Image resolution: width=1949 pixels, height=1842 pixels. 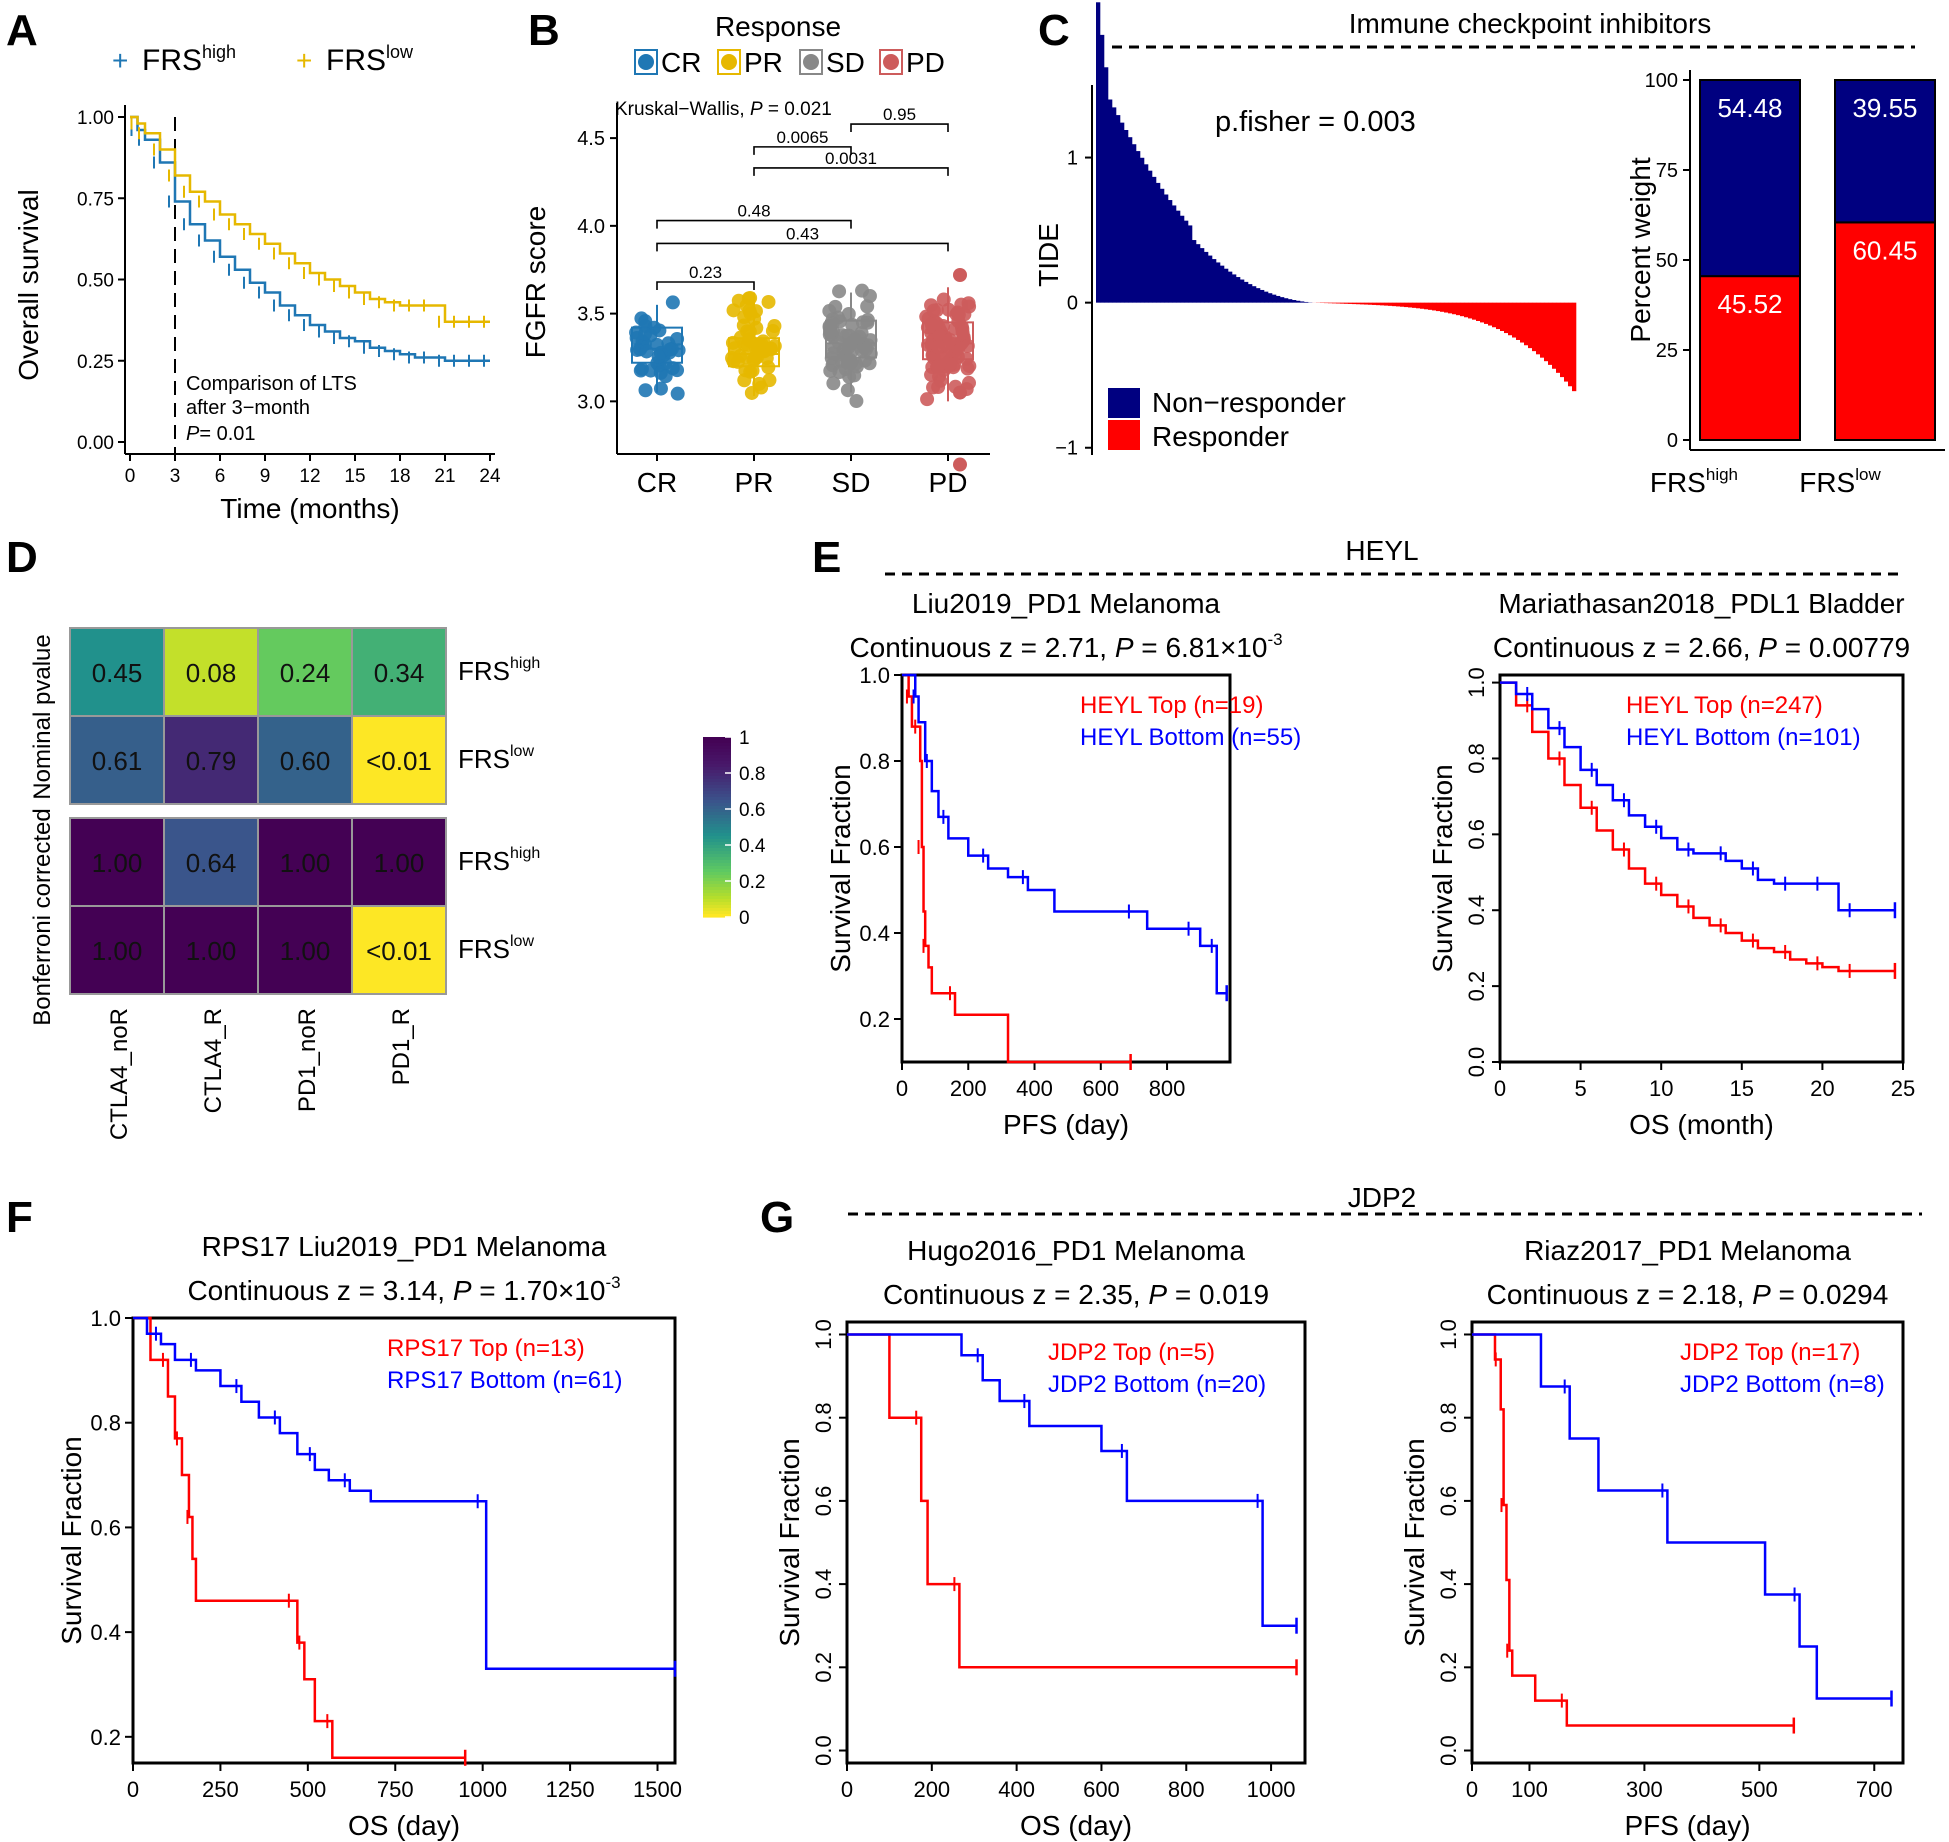 I want to click on axis-a-y-tick-label: 0.50, so click(x=95, y=281).